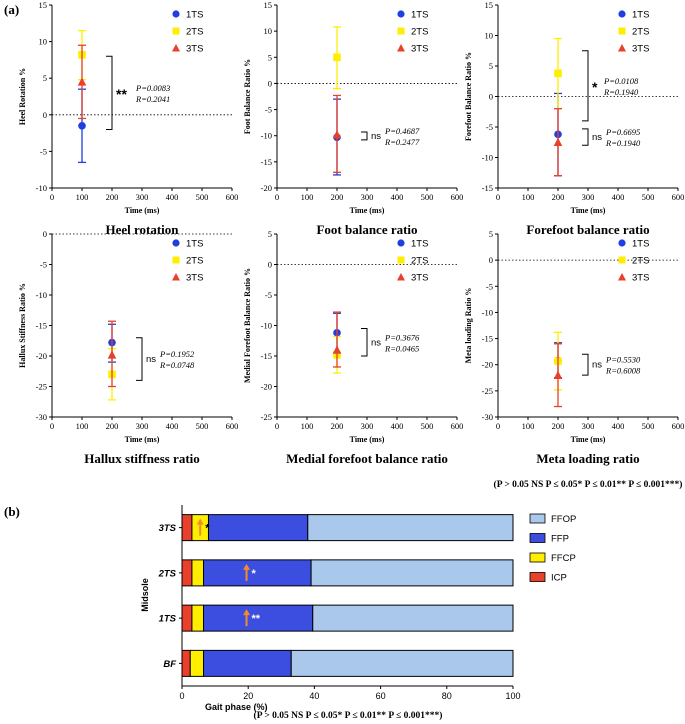 Image resolution: width=685 pixels, height=724 pixels. What do you see at coordinates (402, 142) in the screenshot?
I see `r-value: R=0.2477` at bounding box center [402, 142].